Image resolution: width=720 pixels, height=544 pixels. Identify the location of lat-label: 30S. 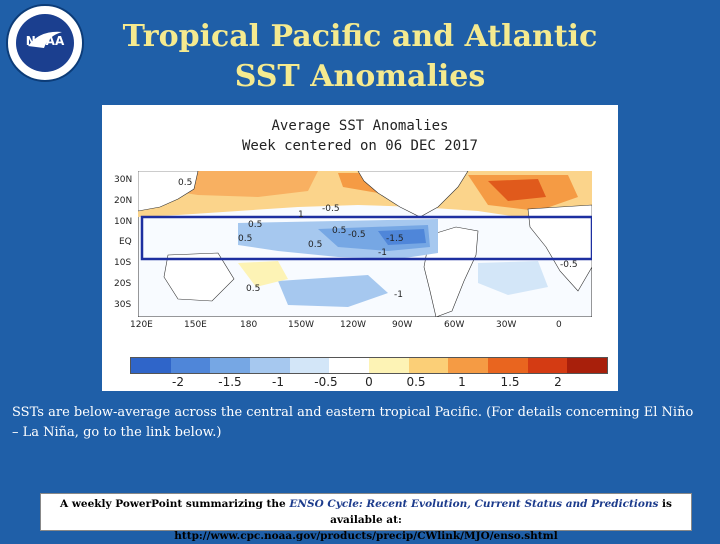
(123, 305).